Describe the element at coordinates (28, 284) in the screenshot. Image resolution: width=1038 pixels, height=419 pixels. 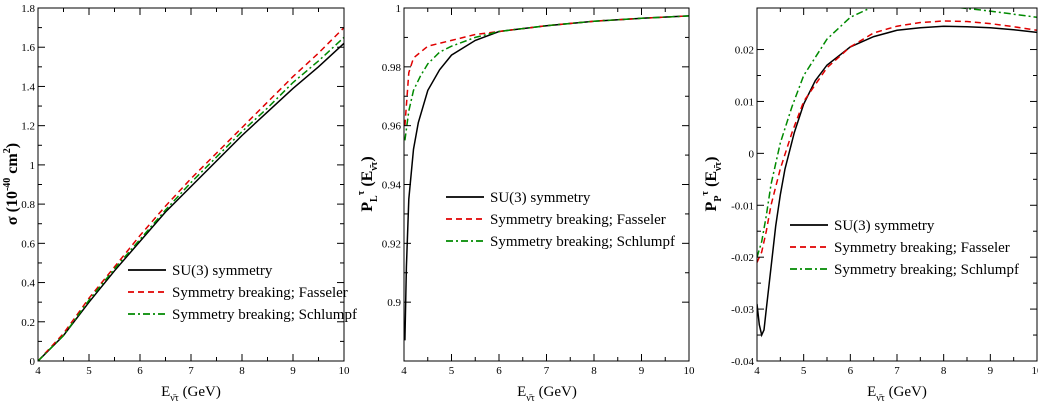
I see `y-tick-label: 0.4` at that location.